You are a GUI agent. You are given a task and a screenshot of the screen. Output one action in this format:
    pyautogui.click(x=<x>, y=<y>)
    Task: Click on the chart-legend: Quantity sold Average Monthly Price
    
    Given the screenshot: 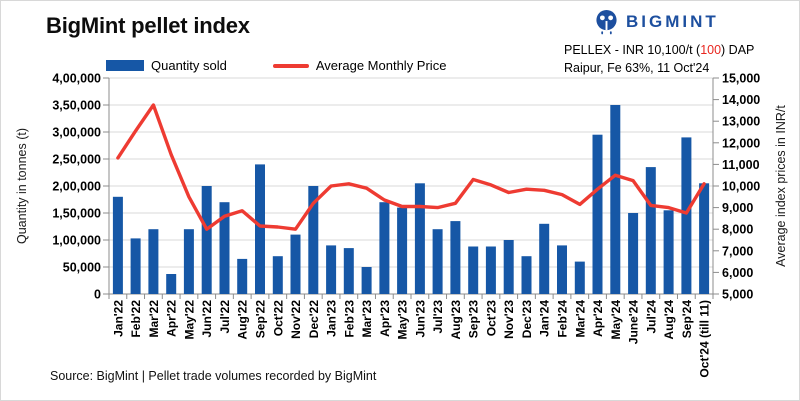 What is the action you would take?
    pyautogui.click(x=276, y=65)
    